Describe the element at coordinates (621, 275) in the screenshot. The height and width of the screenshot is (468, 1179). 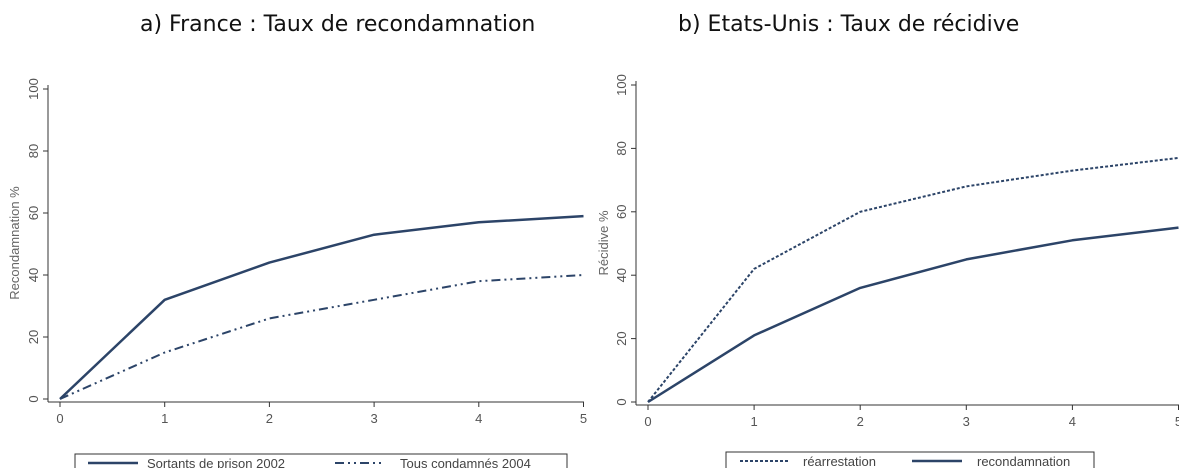
I see `chart-b-y-tick-label: 40` at that location.